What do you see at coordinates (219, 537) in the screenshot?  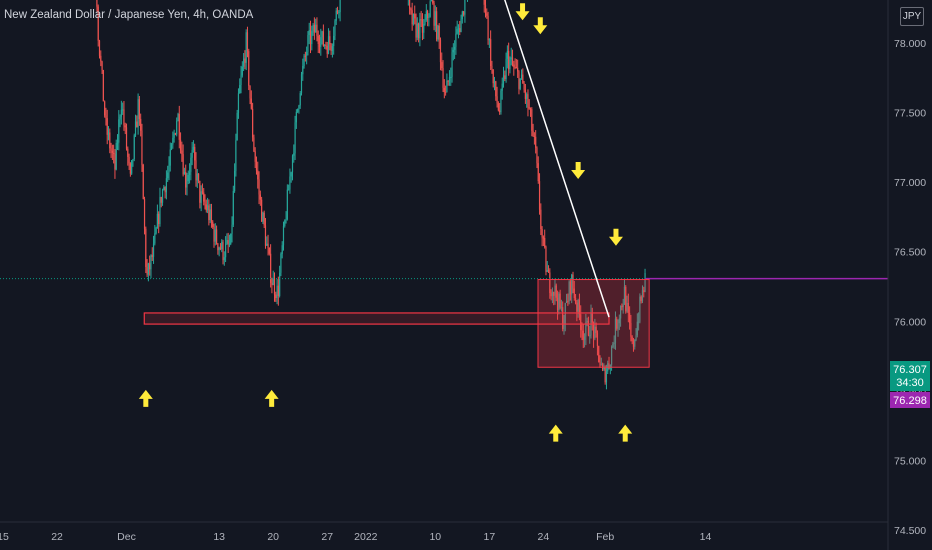 I see `time-tick-label: 13` at bounding box center [219, 537].